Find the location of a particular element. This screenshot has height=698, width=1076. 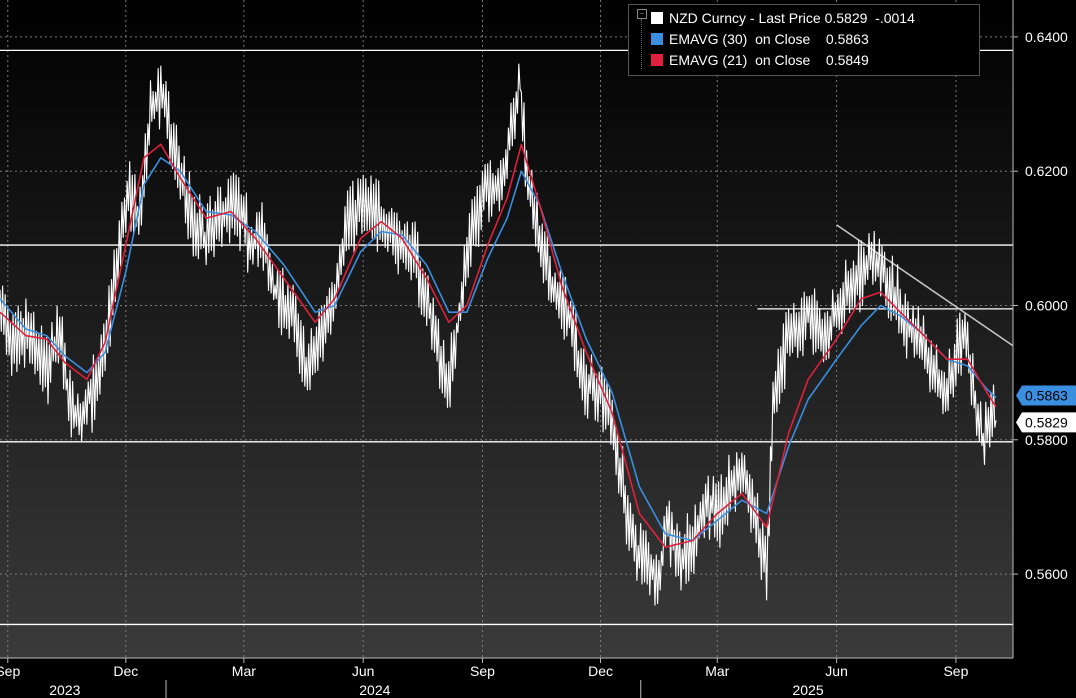

legend-tree-line is located at coordinates (642, 44).